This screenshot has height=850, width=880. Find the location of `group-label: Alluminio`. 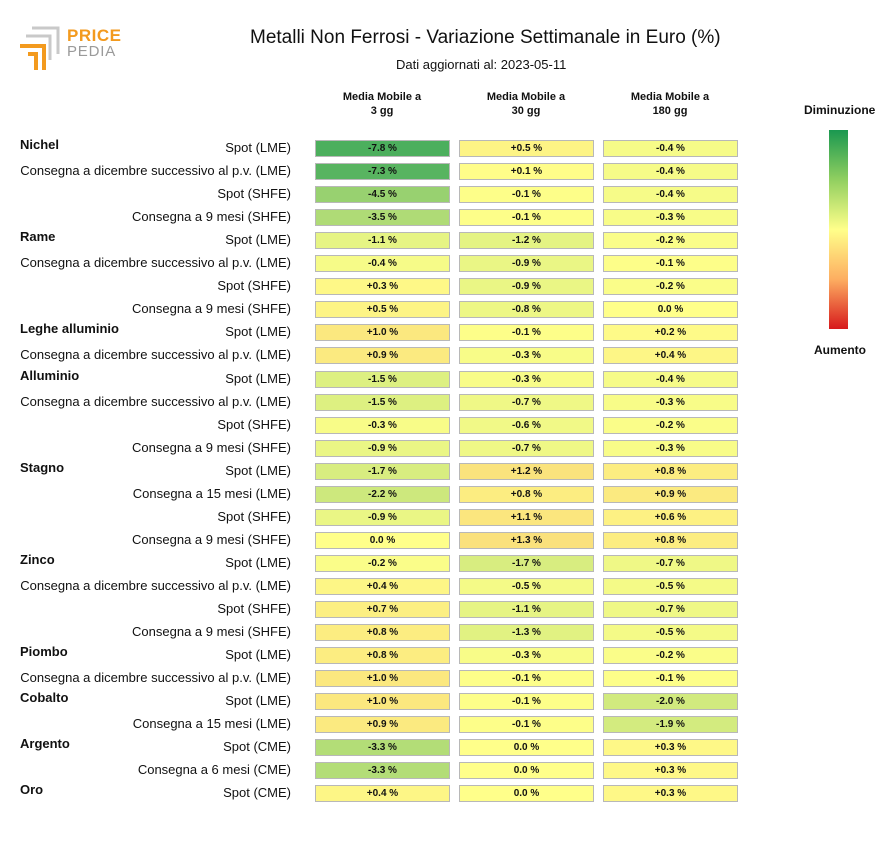

group-label: Alluminio is located at coordinates (50, 375).